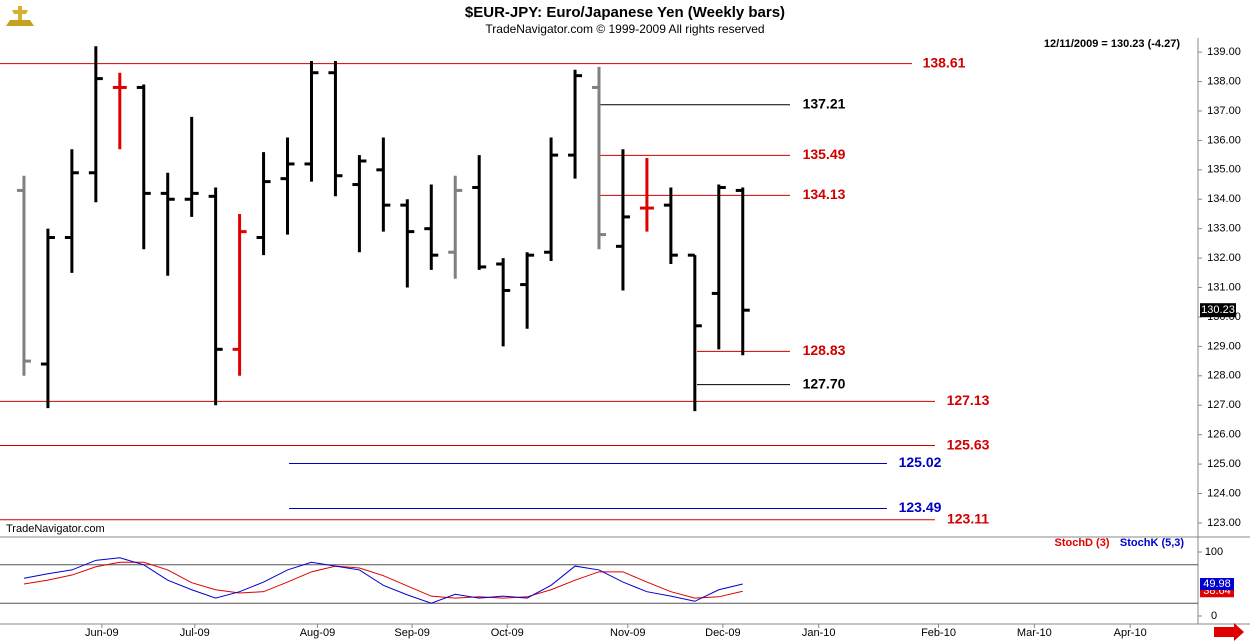 The width and height of the screenshot is (1250, 643). Describe the element at coordinates (1224, 140) in the screenshot. I see `y-tick-label: 136.00` at that location.